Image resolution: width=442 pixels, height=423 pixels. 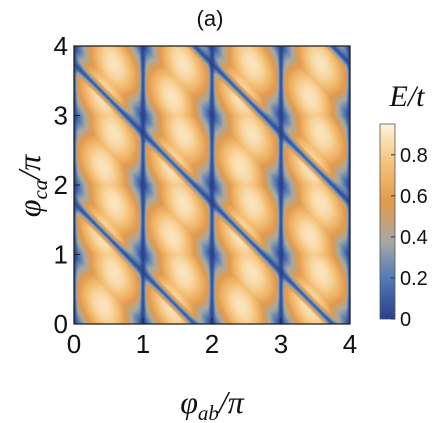 What do you see at coordinates (407, 96) in the screenshot?
I see `colorbar-title: E/t` at bounding box center [407, 96].